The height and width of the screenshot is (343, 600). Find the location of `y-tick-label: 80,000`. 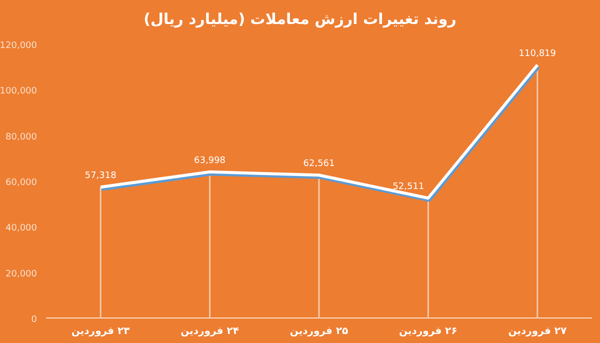

y-tick-label: 80,000 is located at coordinates (22, 137).